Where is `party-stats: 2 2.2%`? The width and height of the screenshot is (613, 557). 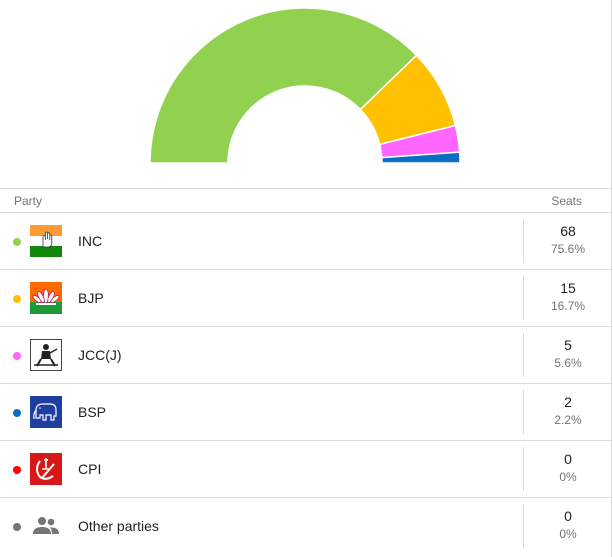 party-stats: 2 2.2% is located at coordinates (567, 412).